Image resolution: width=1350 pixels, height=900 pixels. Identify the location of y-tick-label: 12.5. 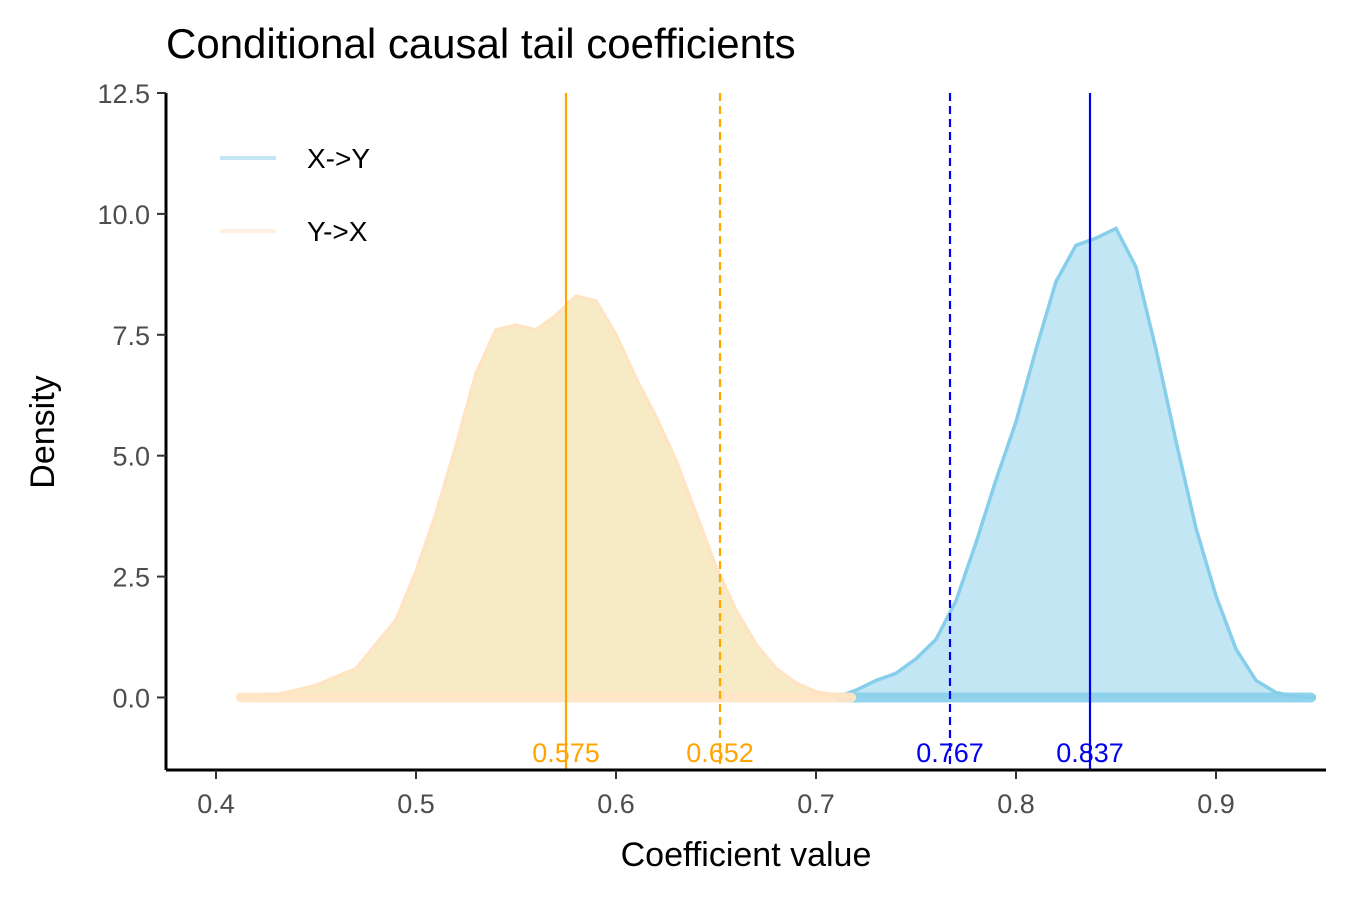
(123, 94).